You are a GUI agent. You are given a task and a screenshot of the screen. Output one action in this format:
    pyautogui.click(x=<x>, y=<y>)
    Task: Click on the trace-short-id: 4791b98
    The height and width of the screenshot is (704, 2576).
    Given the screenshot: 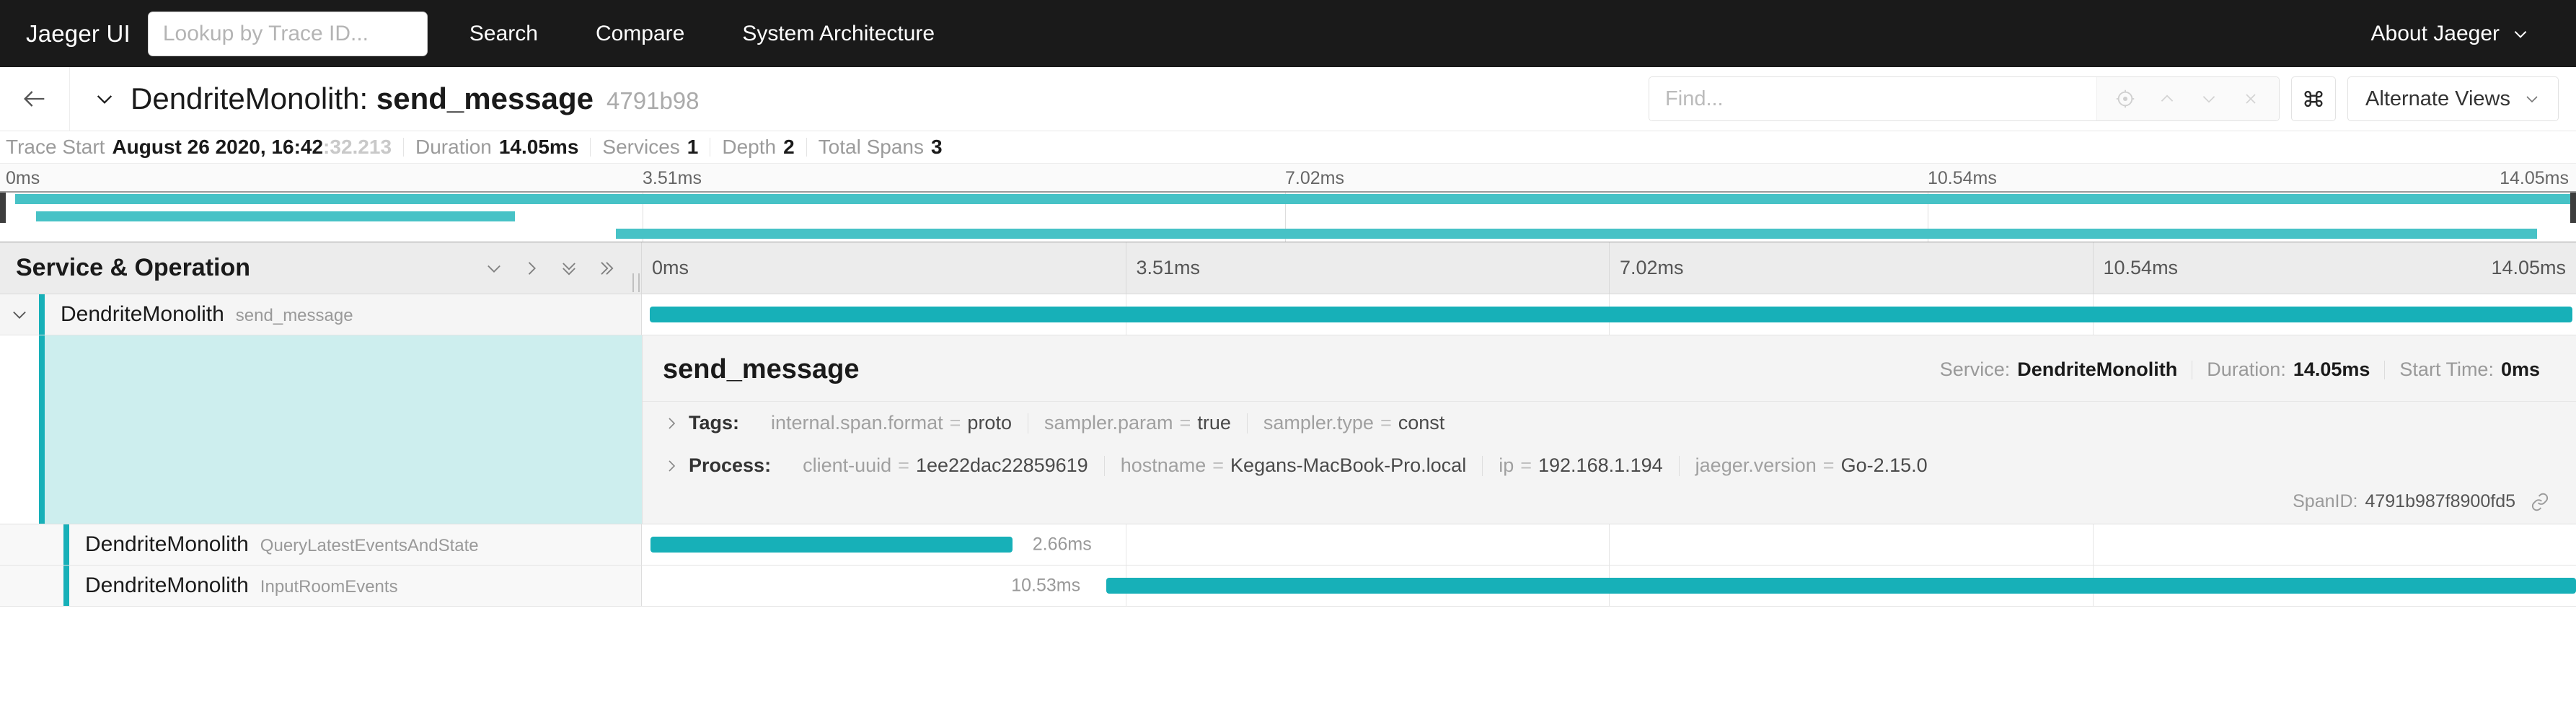 What is the action you would take?
    pyautogui.click(x=653, y=101)
    